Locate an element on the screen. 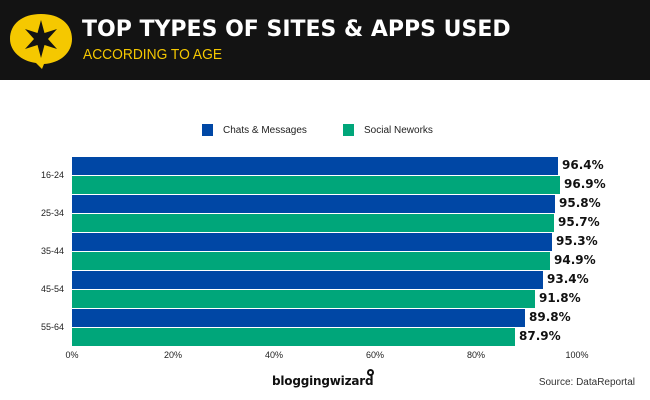 Image resolution: width=650 pixels, height=400 pixels. legend-swatch-green is located at coordinates (348, 130).